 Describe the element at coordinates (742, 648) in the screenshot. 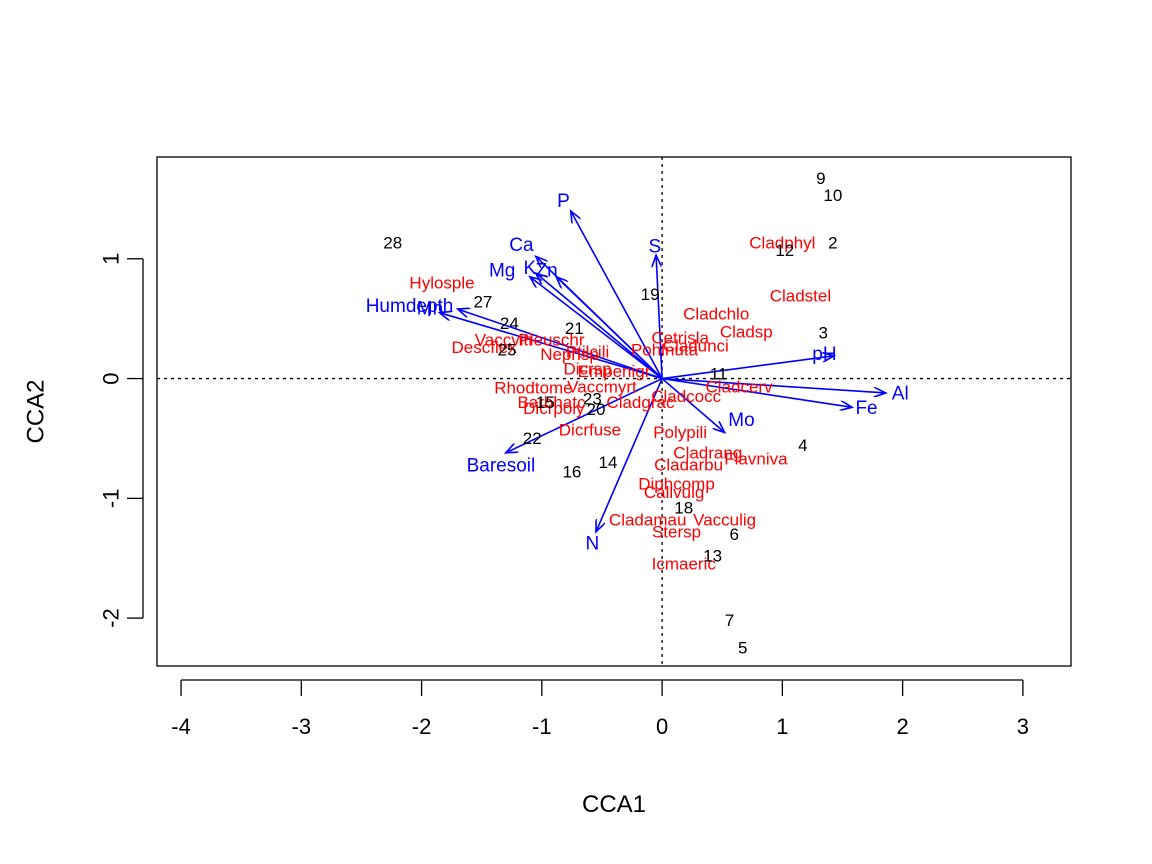

I see `site-label: 5` at that location.